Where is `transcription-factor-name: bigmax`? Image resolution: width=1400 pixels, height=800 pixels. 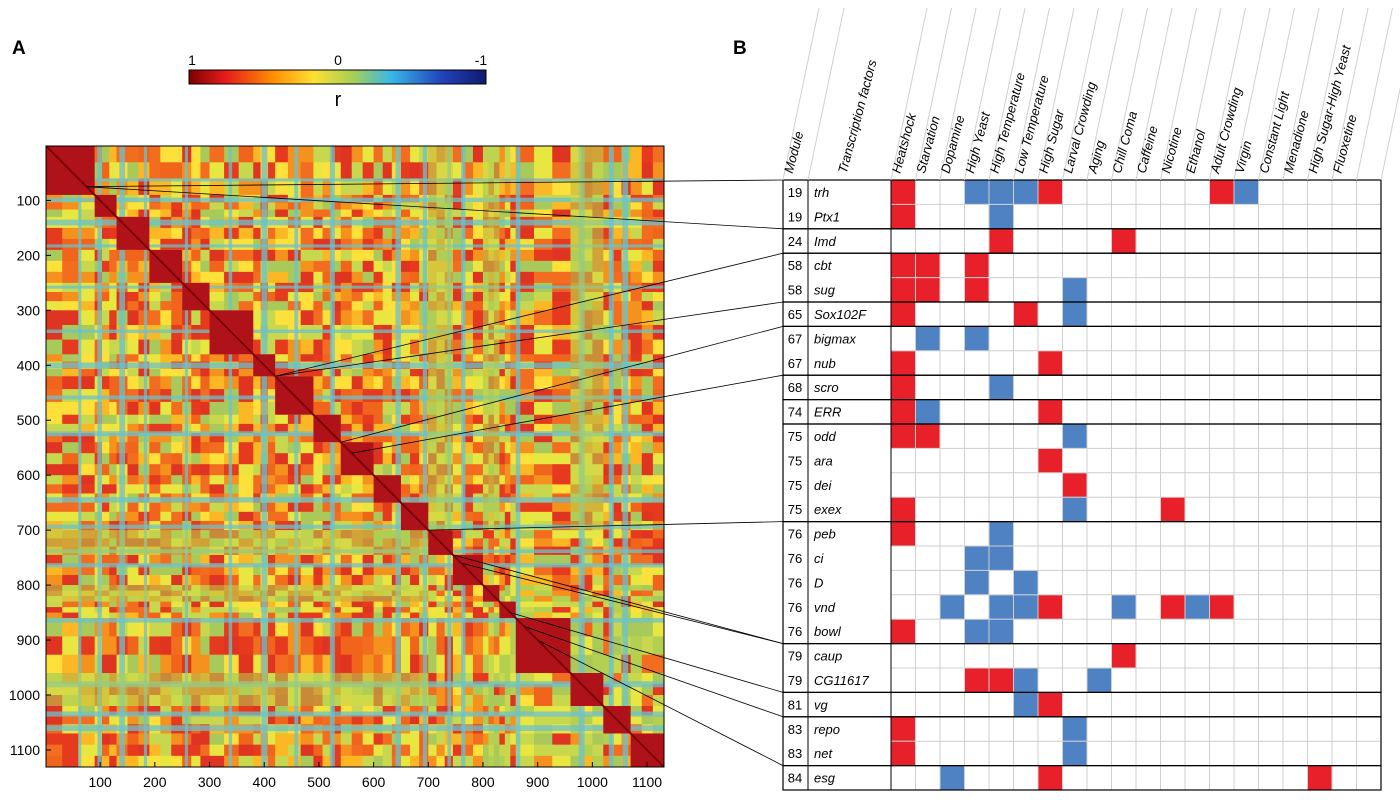
transcription-factor-name: bigmax is located at coordinates (835, 338).